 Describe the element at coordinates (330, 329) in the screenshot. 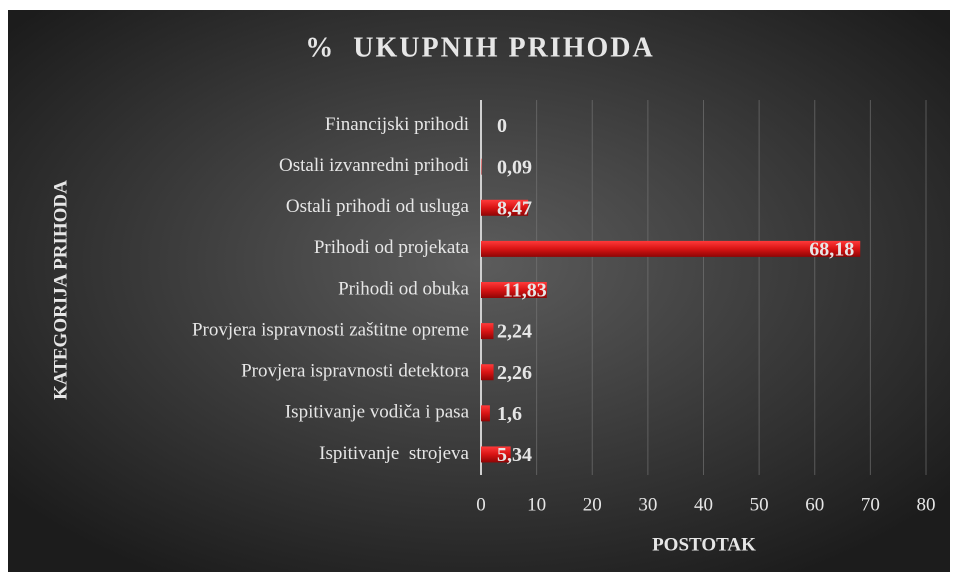

I see `y-tick-label: Provjera ispravnosti zaštitne opreme` at that location.